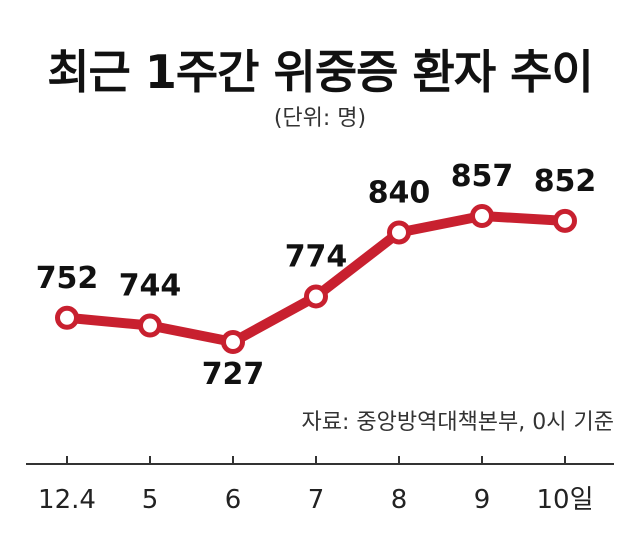  I want to click on chart-title: 최근 1주간 위중증 환자 추이, so click(320, 72).